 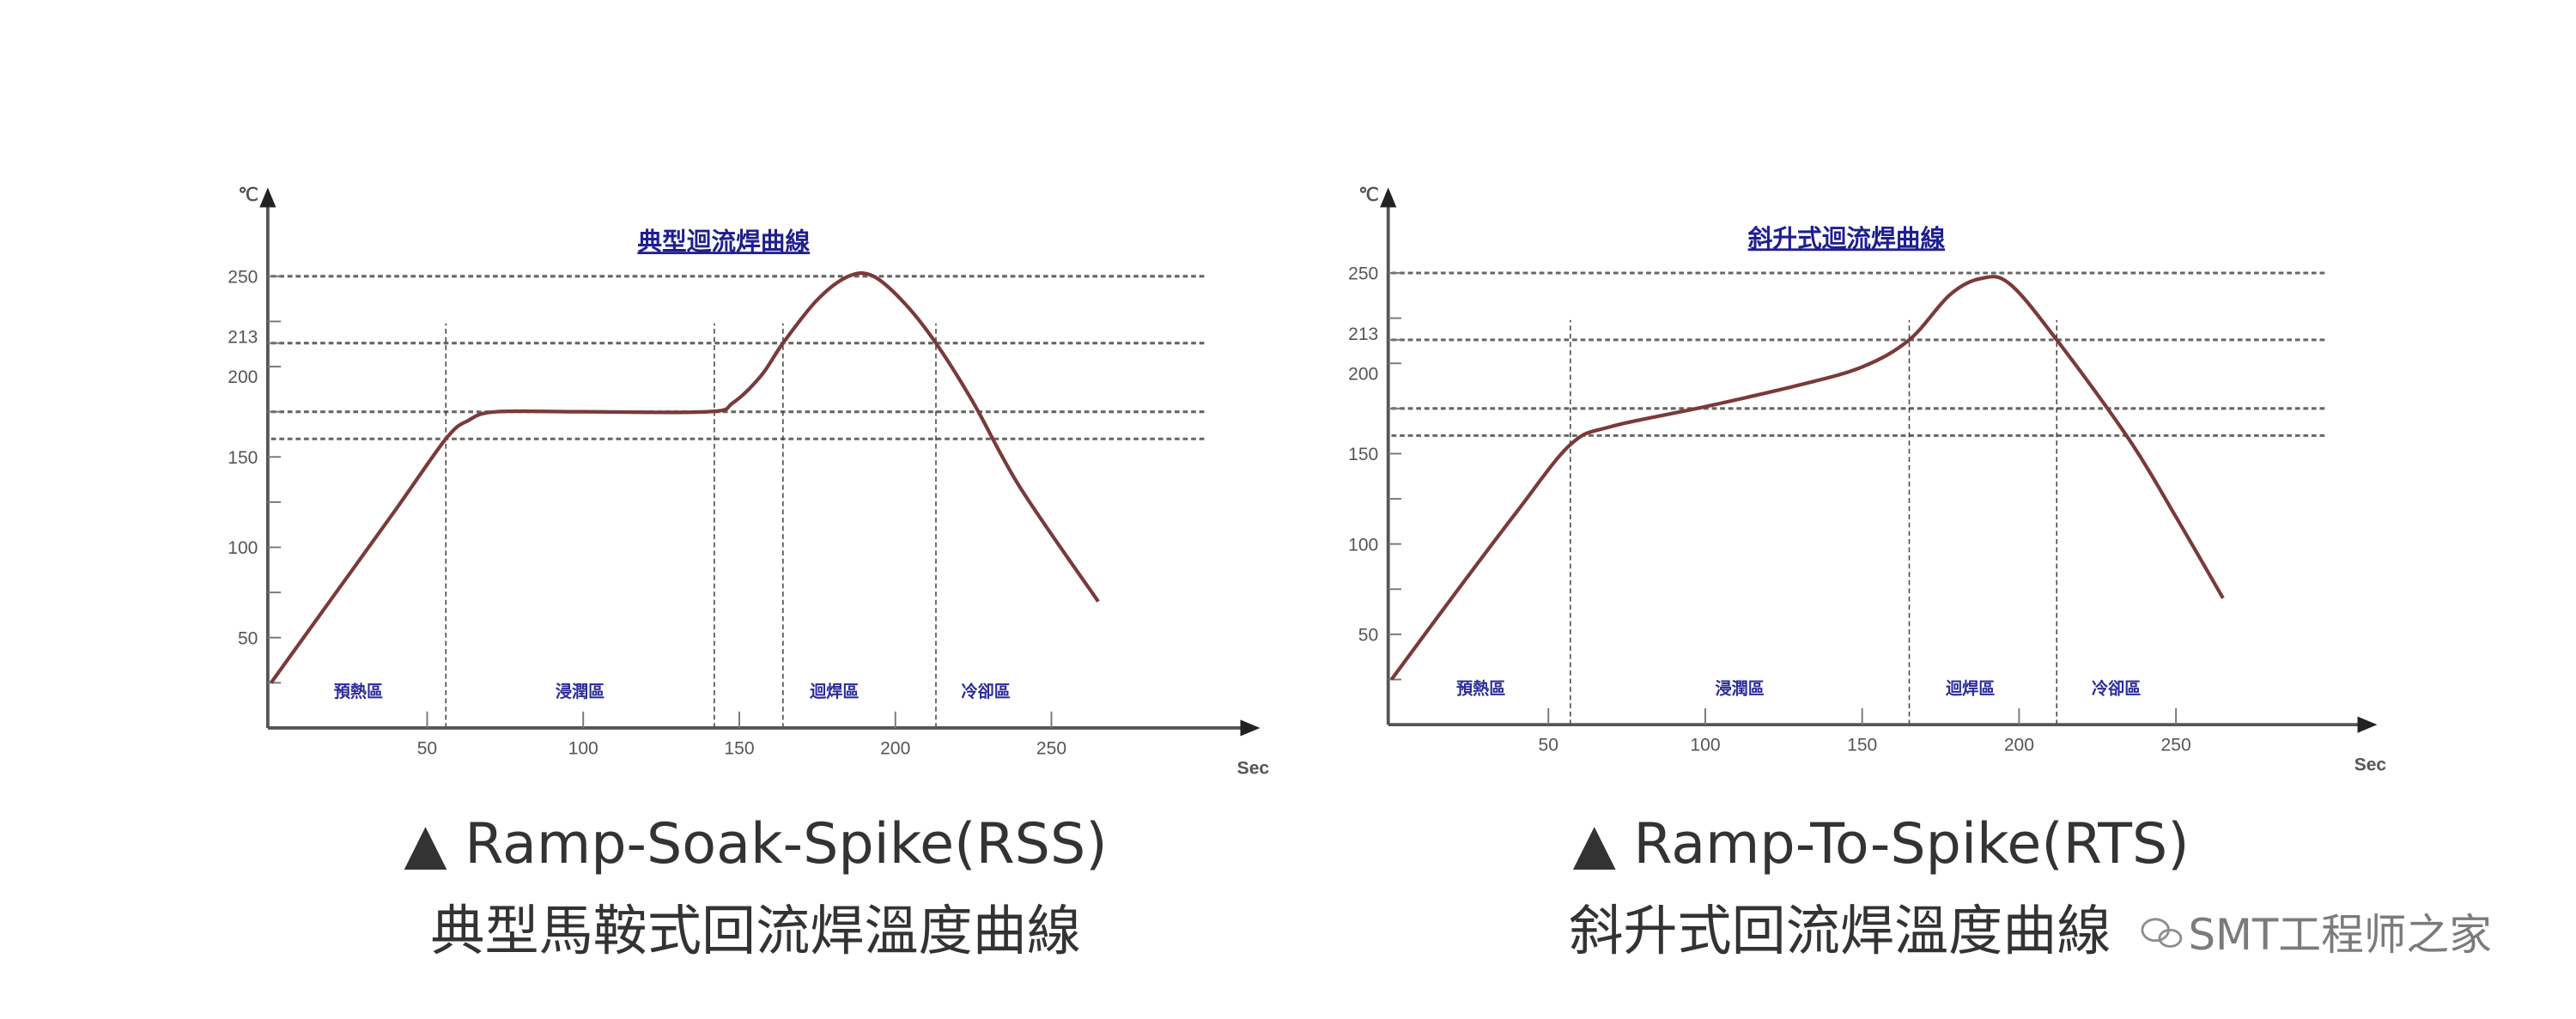 I want to click on watermark-text: SMT工程师之家, so click(x=2340, y=935).